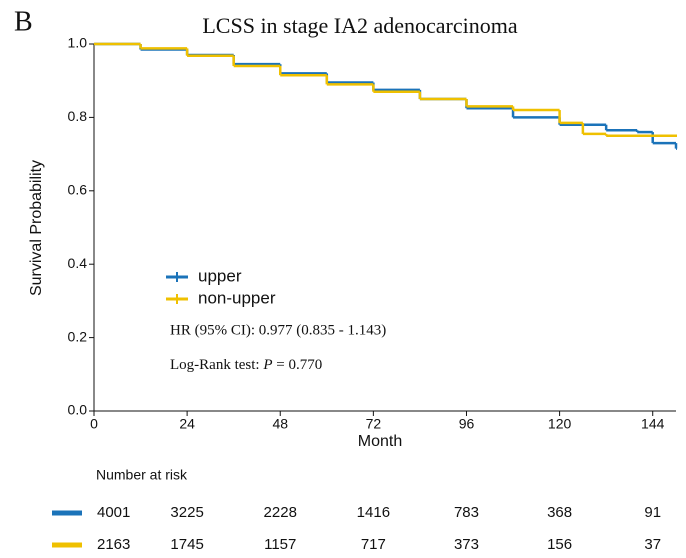 The height and width of the screenshot is (558, 686). What do you see at coordinates (94, 424) in the screenshot?
I see `x-tick-label: 0` at bounding box center [94, 424].